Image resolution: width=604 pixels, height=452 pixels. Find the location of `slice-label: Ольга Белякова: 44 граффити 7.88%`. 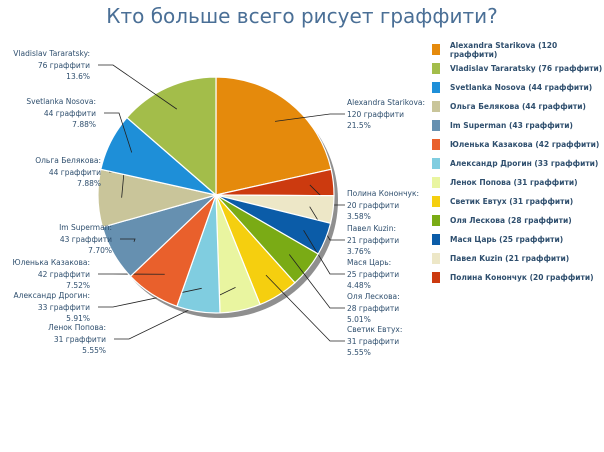

slice-label: Ольга Белякова: 44 граффити 7.88% is located at coordinates (61, 172).